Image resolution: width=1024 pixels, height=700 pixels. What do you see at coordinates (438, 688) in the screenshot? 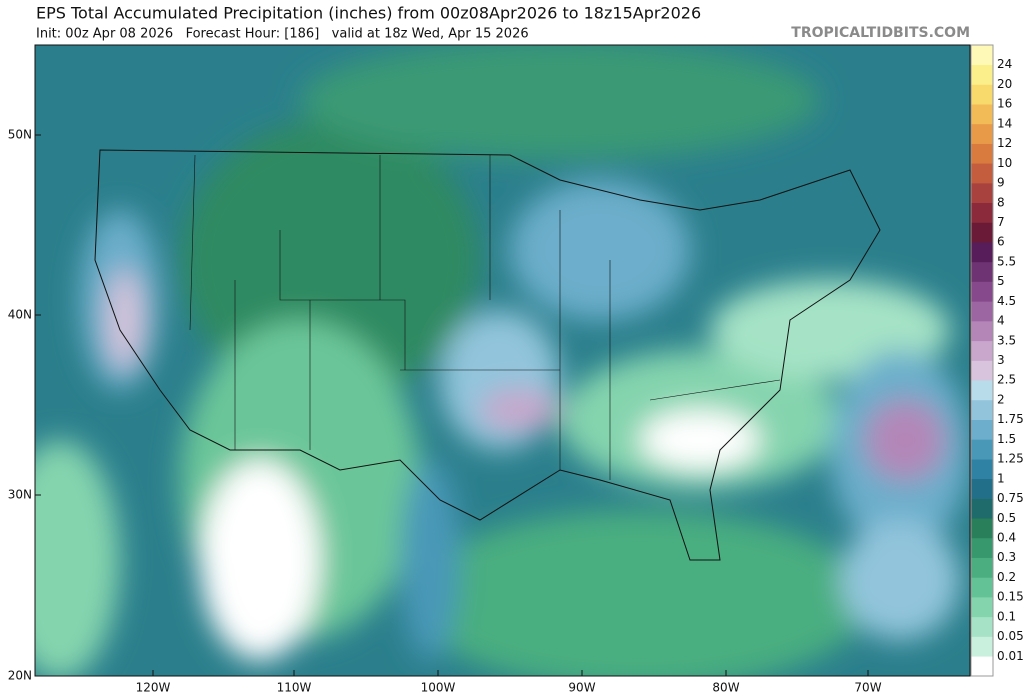
I see `lon-label: 100W` at bounding box center [438, 688].